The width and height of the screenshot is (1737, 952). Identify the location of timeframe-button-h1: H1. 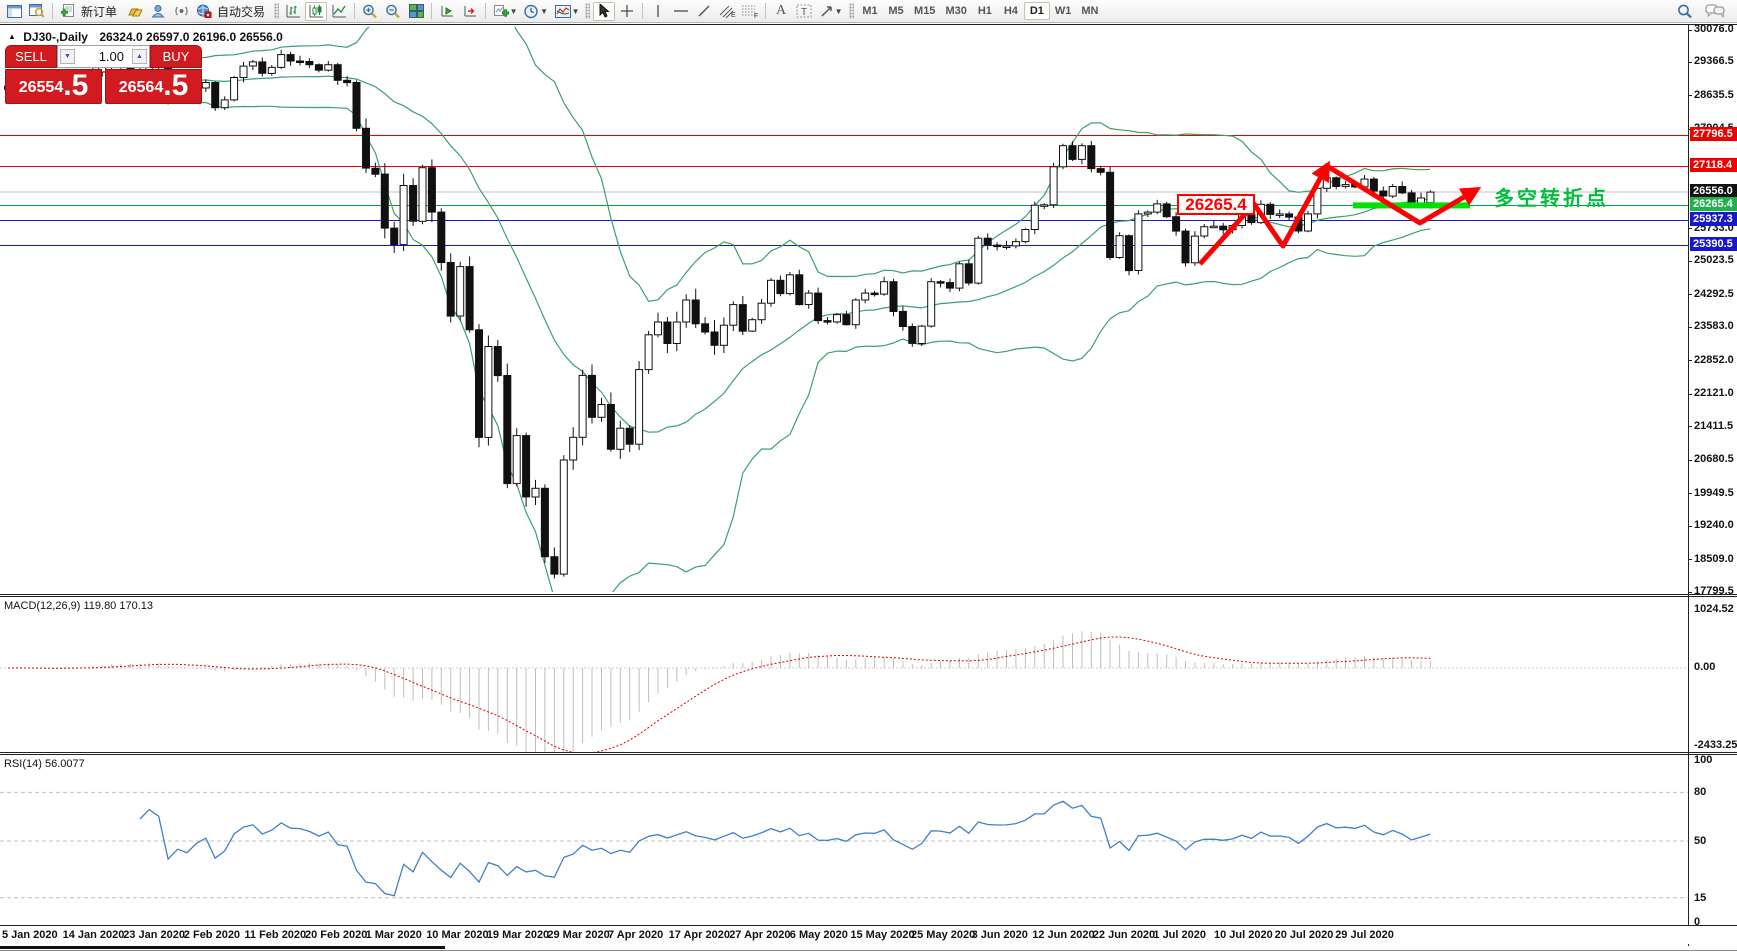
(984, 11).